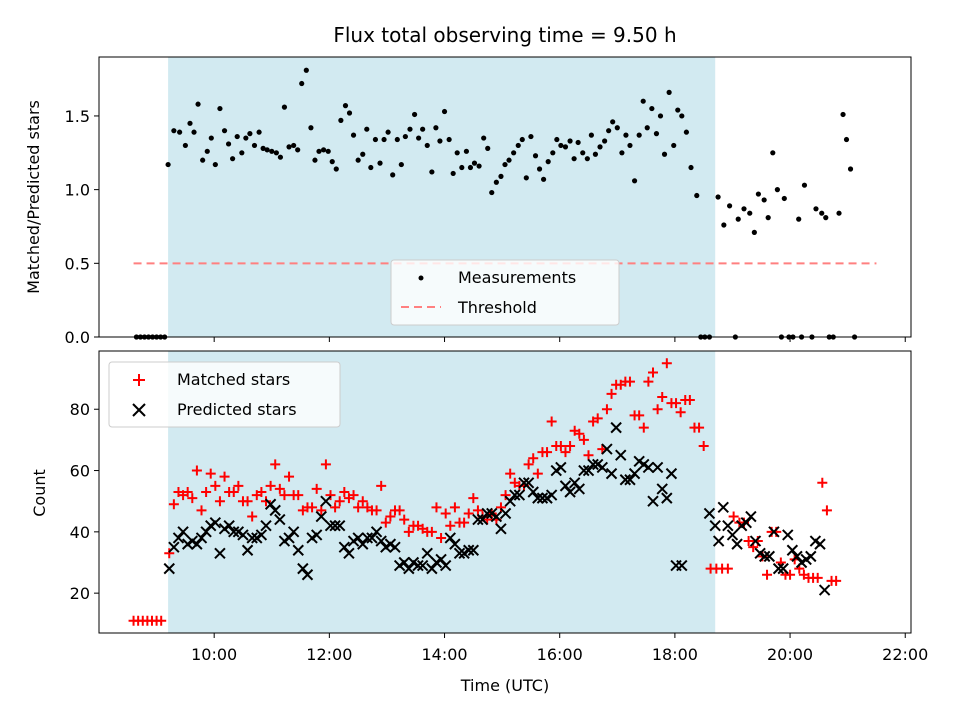 This screenshot has width=960, height=720. Describe the element at coordinates (80, 593) in the screenshot. I see `bottom-y-tick-label: 20` at that location.